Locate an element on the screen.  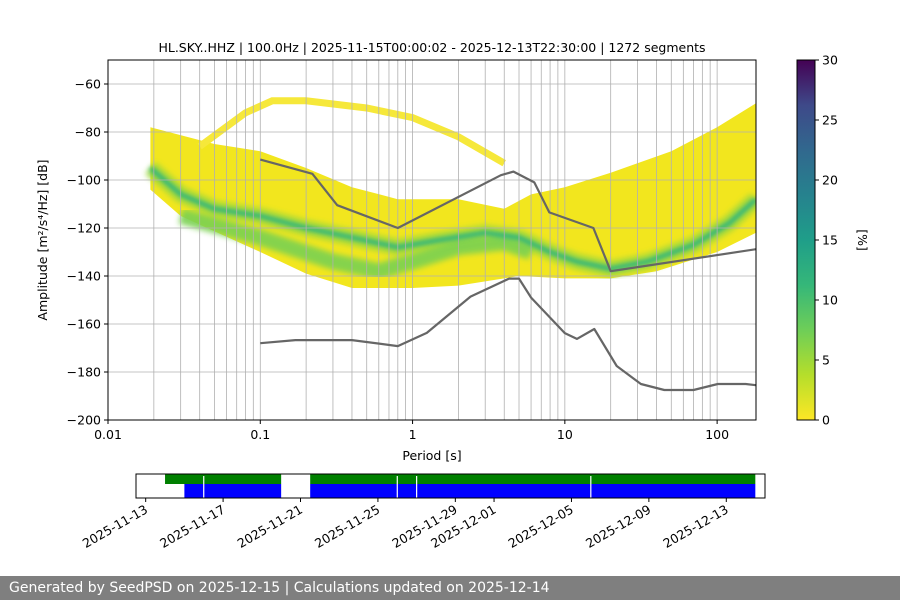
timeline-tick-label: 2025-12-09 is located at coordinates (618, 526).